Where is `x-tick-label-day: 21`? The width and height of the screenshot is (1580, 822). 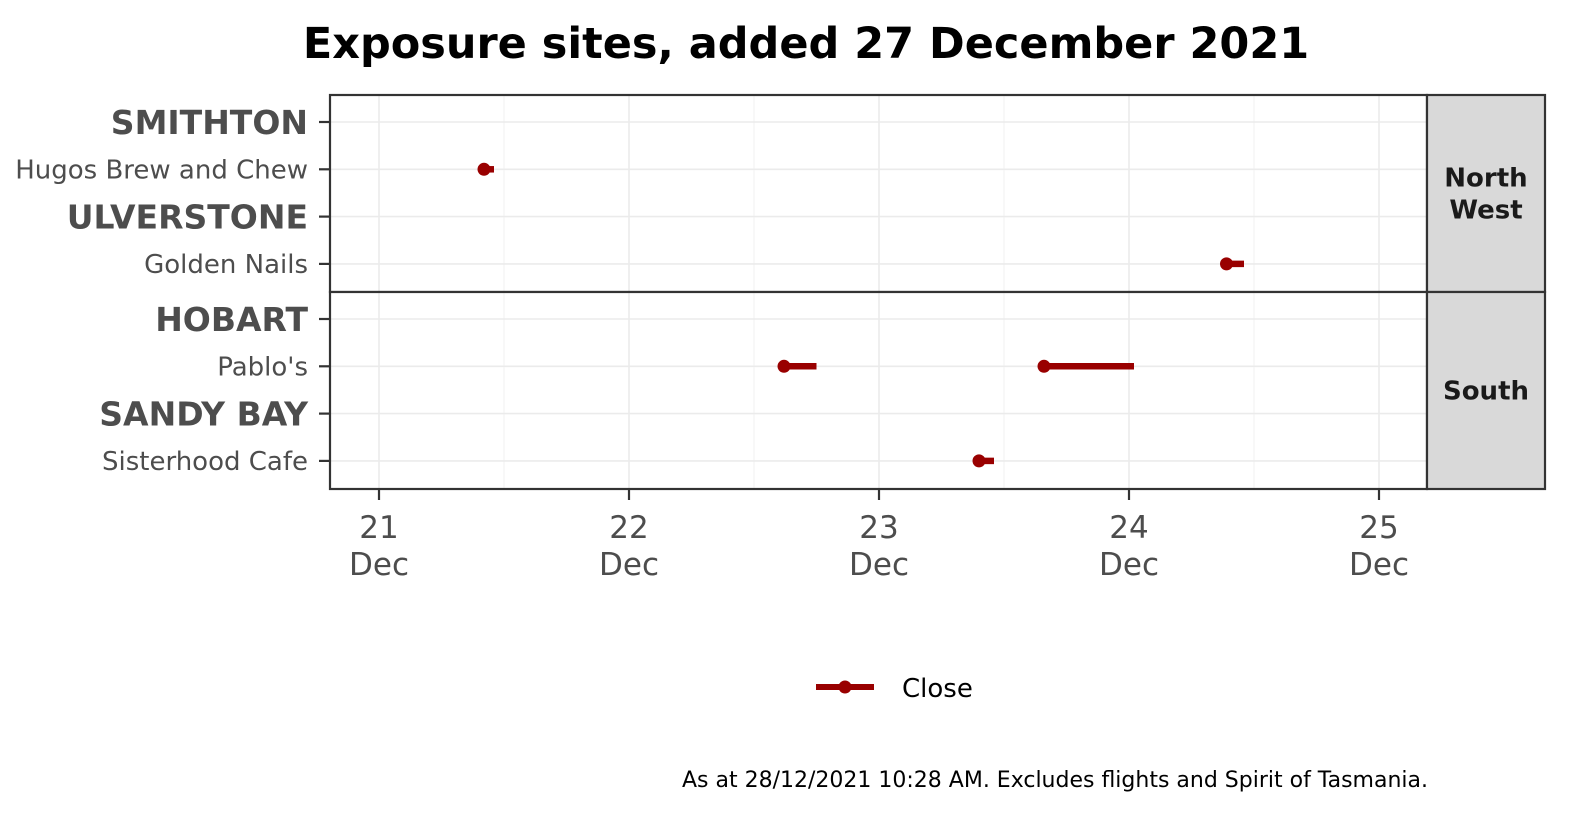
x-tick-label-day: 21 is located at coordinates (378, 528).